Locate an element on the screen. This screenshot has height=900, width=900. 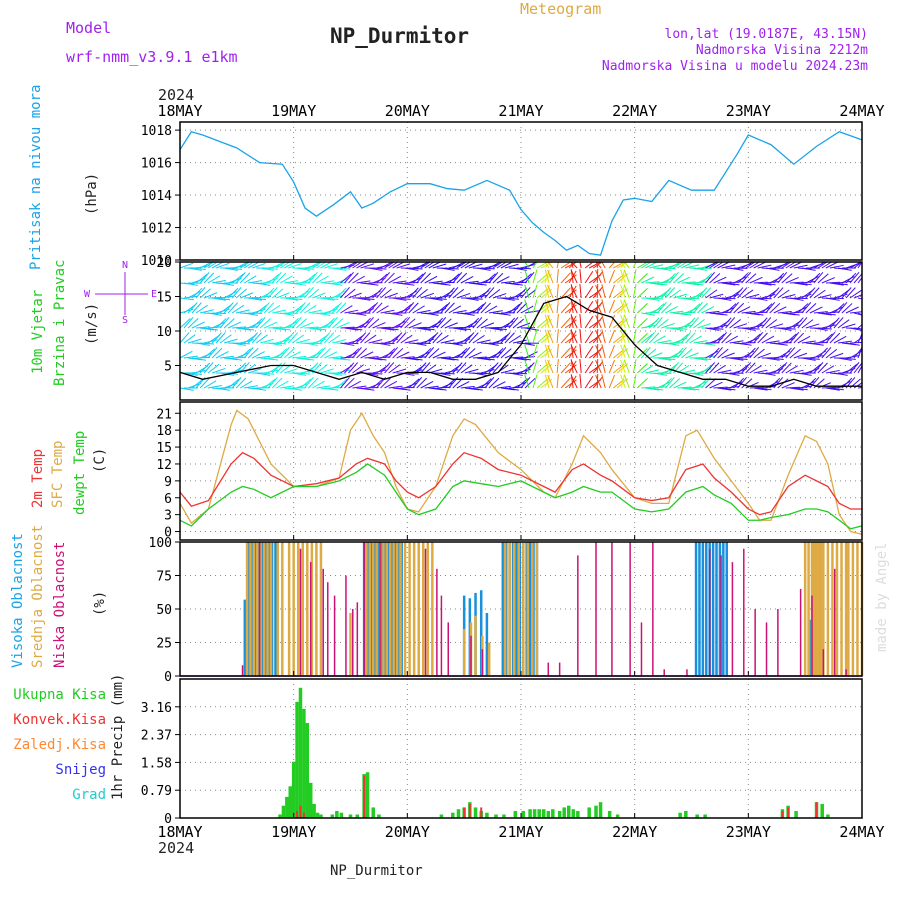
wind-ytick-label: 15 is located at coordinates (164, 298).